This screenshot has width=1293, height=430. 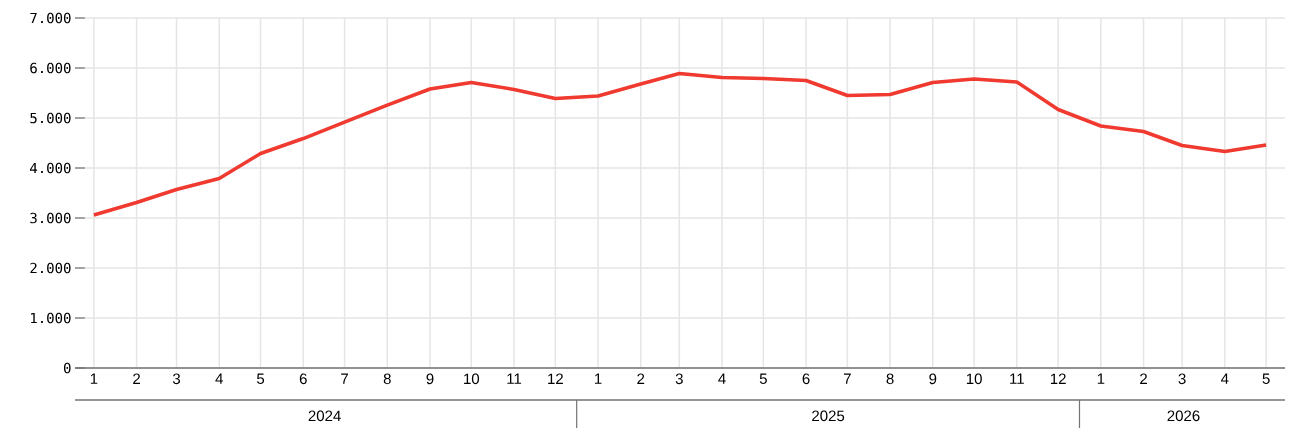 What do you see at coordinates (50, 18) in the screenshot?
I see `y-tick-label: 7.000` at bounding box center [50, 18].